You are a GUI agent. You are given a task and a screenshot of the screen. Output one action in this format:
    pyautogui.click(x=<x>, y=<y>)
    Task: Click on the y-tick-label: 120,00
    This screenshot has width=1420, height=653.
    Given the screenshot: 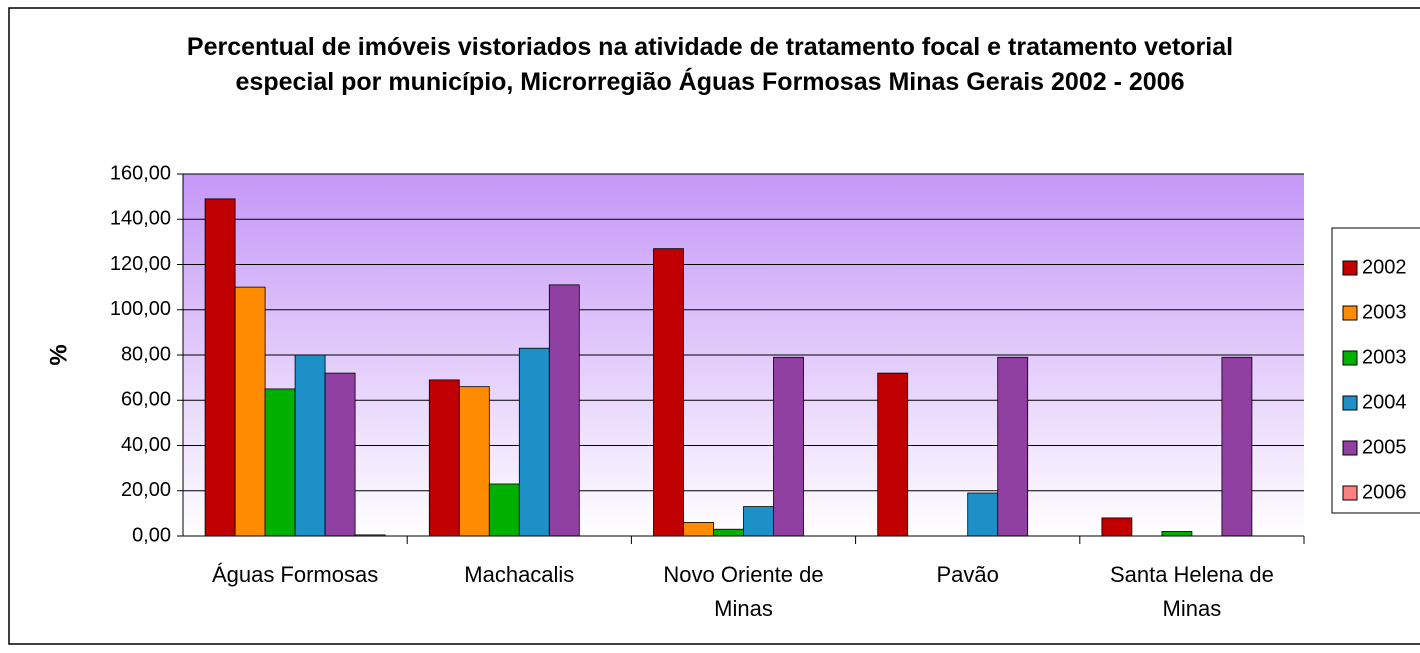 What is the action you would take?
    pyautogui.click(x=140, y=264)
    